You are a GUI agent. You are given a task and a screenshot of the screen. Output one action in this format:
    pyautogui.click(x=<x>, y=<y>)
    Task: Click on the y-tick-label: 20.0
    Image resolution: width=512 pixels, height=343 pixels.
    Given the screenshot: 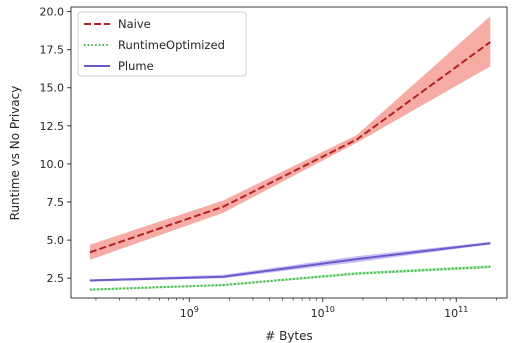 What is the action you would take?
    pyautogui.click(x=52, y=12)
    